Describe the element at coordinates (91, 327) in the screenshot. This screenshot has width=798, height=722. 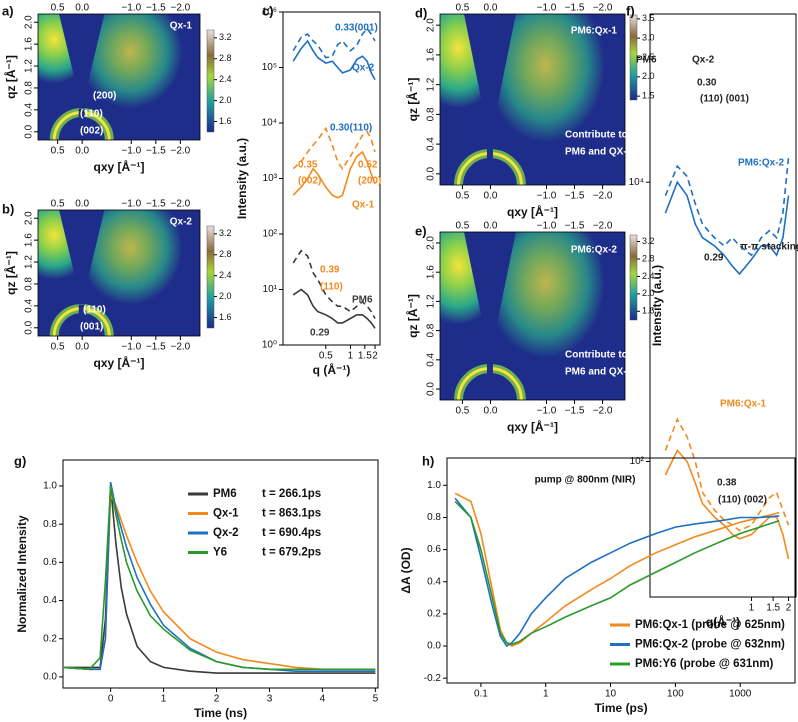
I see `annotation: (001)` at that location.